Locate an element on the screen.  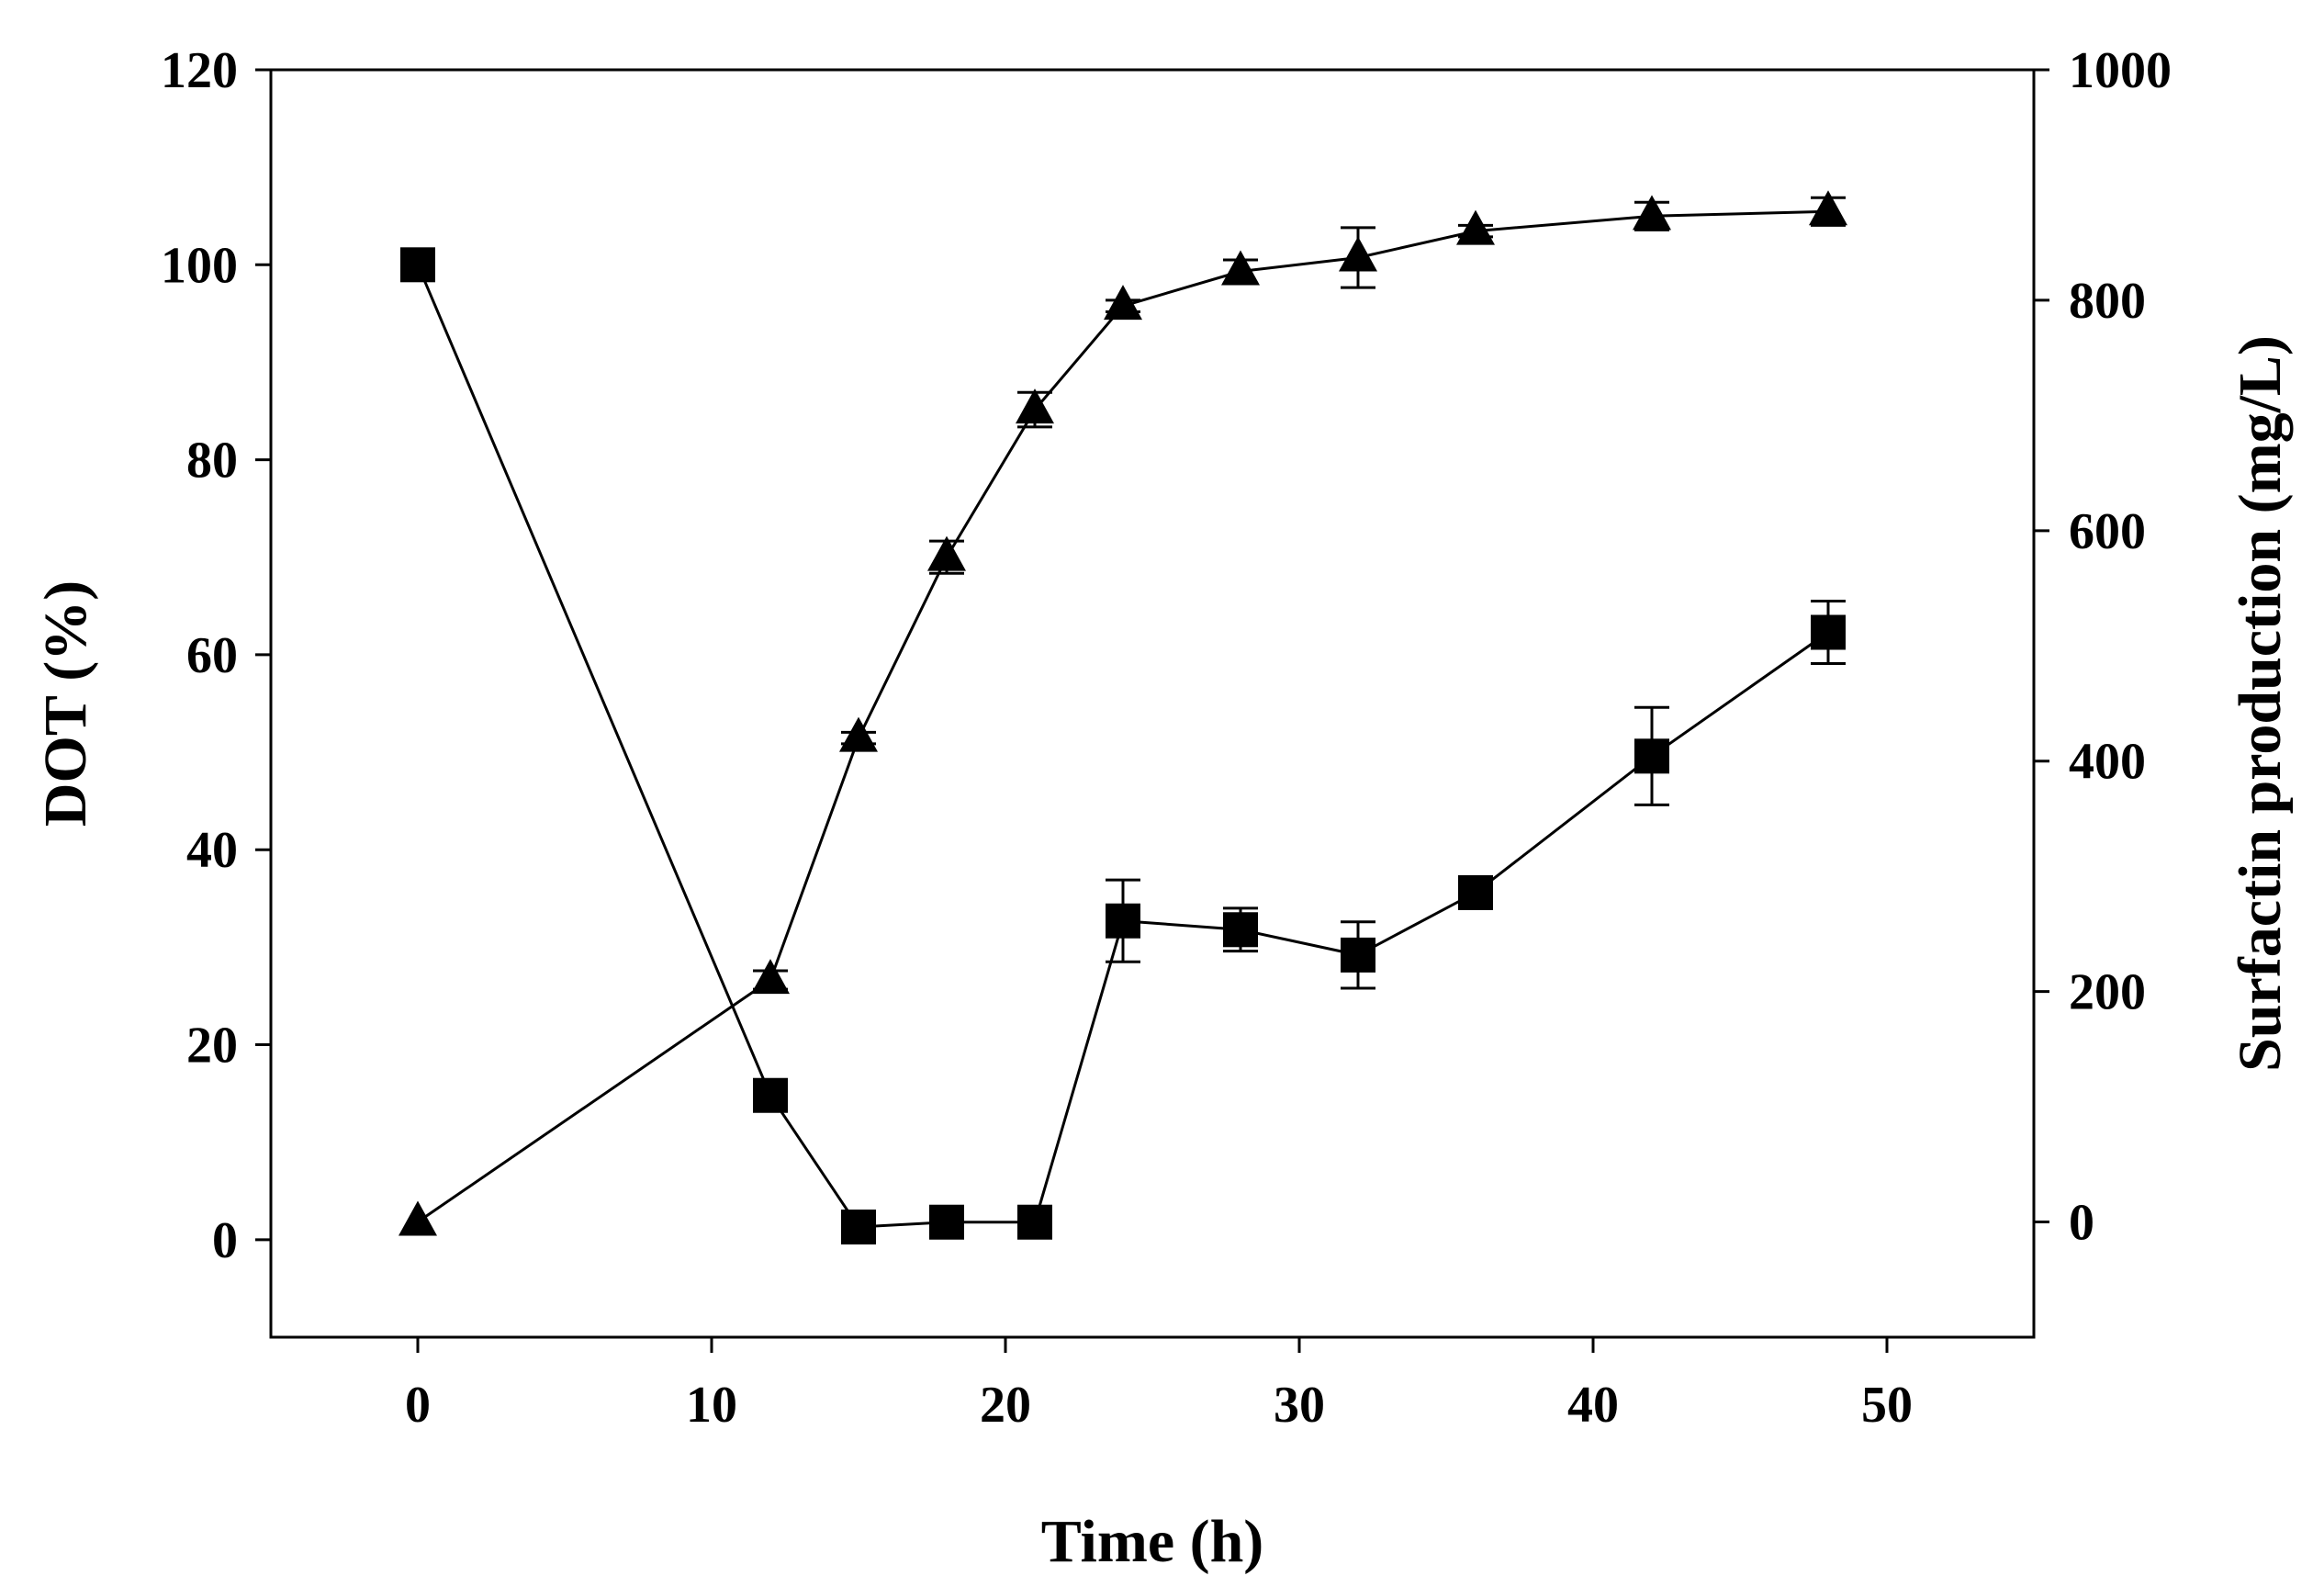
x-tick-label: 30 is located at coordinates (1300, 1405).